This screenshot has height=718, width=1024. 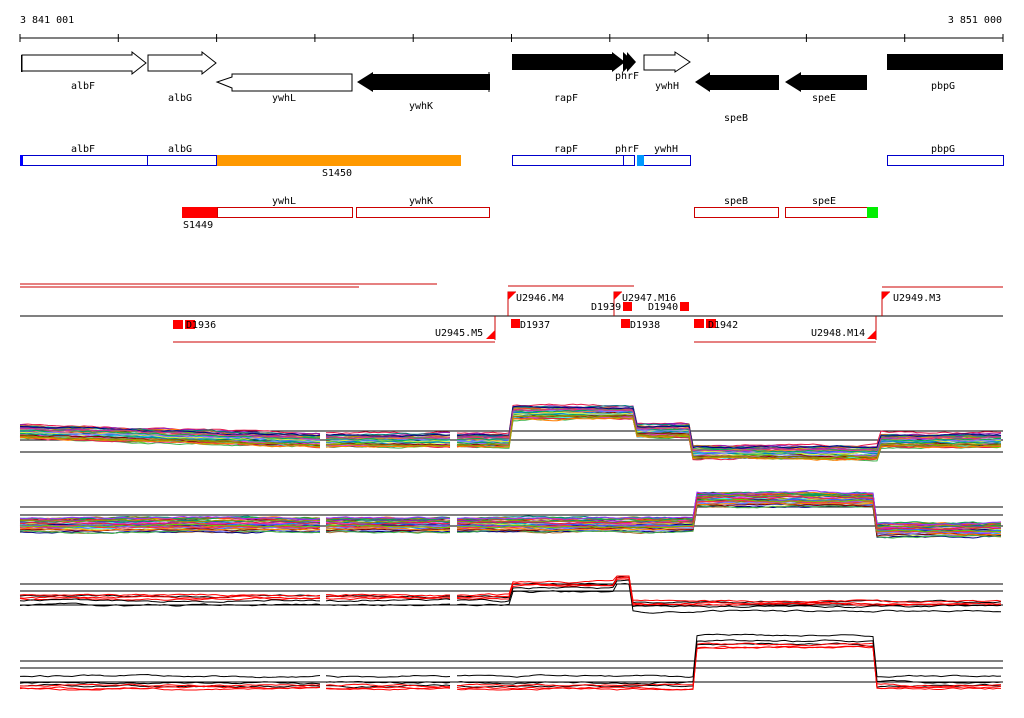 I want to click on gene-label: albG, so click(x=180, y=98).